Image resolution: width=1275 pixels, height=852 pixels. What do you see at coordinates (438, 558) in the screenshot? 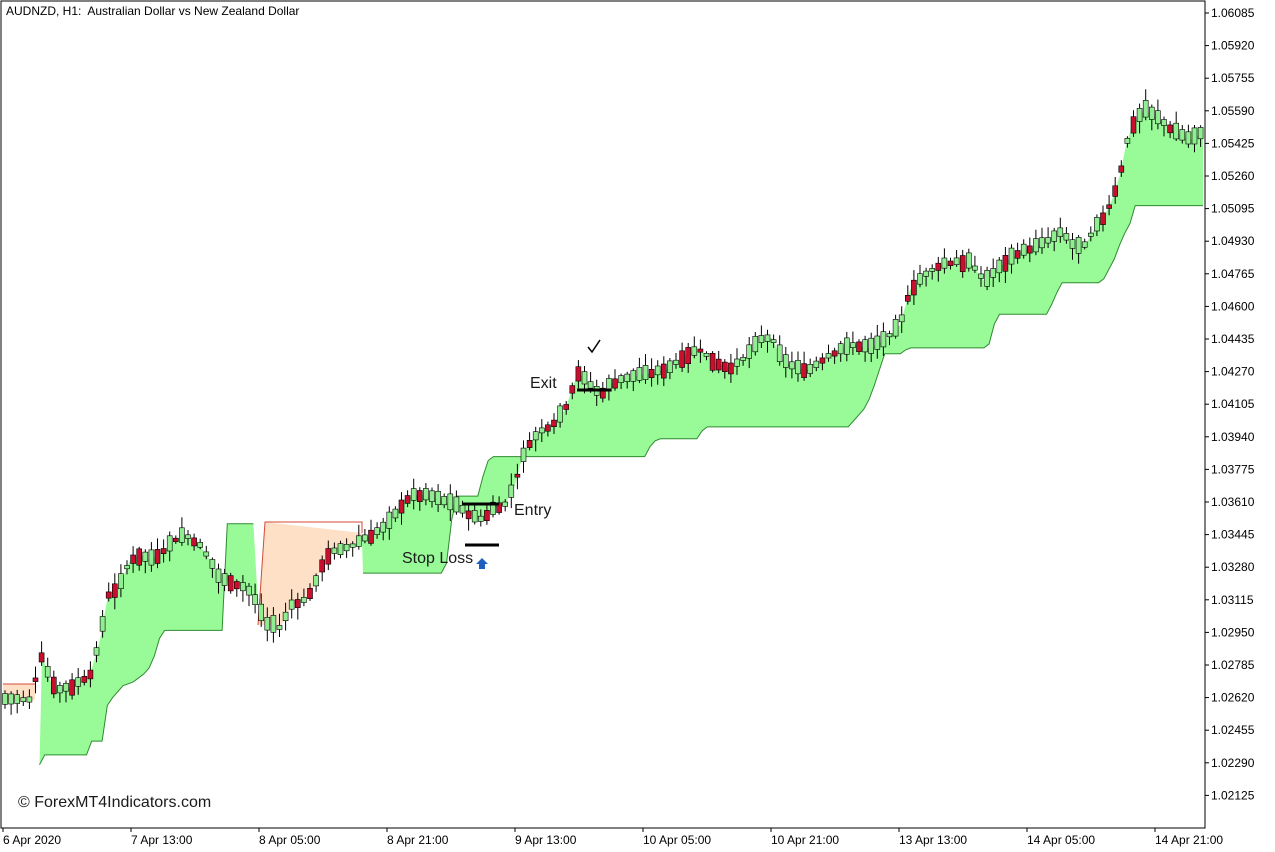
I see `stop-loss-label: Stop Loss` at bounding box center [438, 558].